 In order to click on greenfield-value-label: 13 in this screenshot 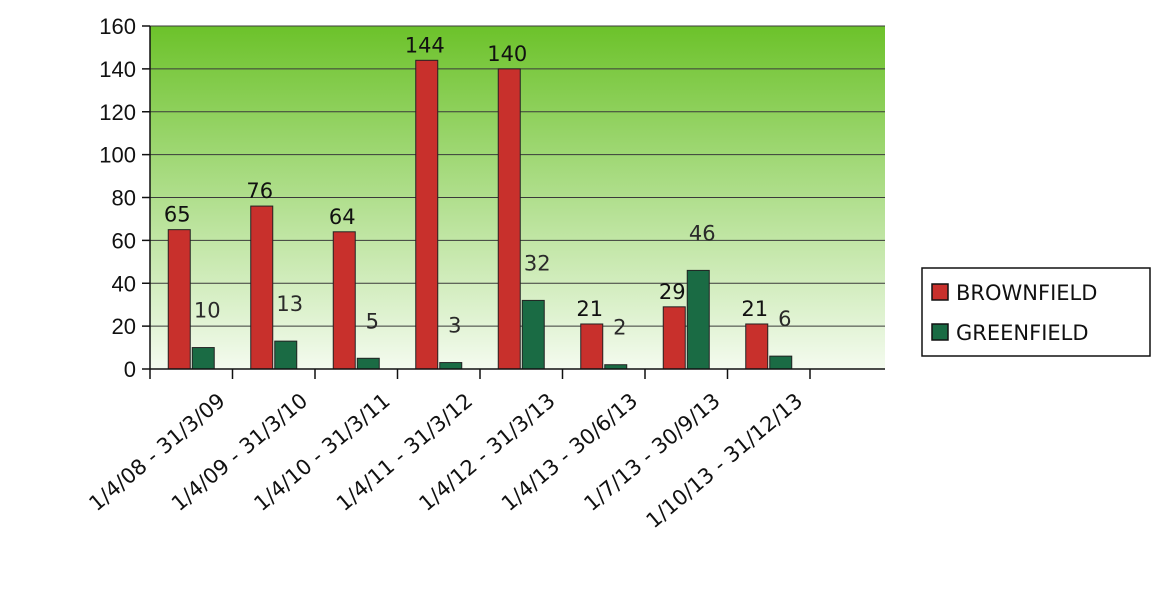, I will do `click(289, 304)`.